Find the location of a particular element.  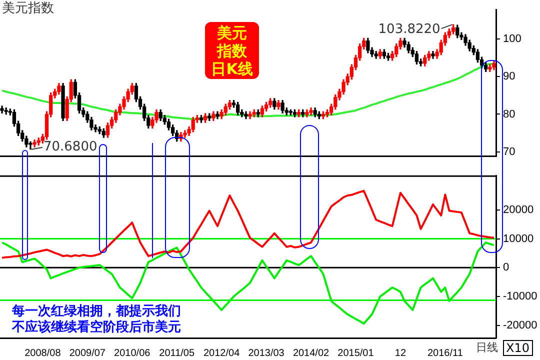

y-tick-label: -20000 is located at coordinates (520, 325).